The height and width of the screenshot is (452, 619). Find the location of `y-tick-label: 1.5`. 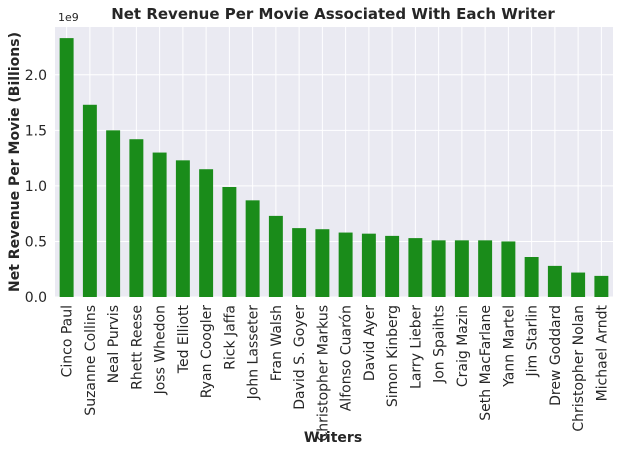

y-tick-label: 1.5 is located at coordinates (36, 131).